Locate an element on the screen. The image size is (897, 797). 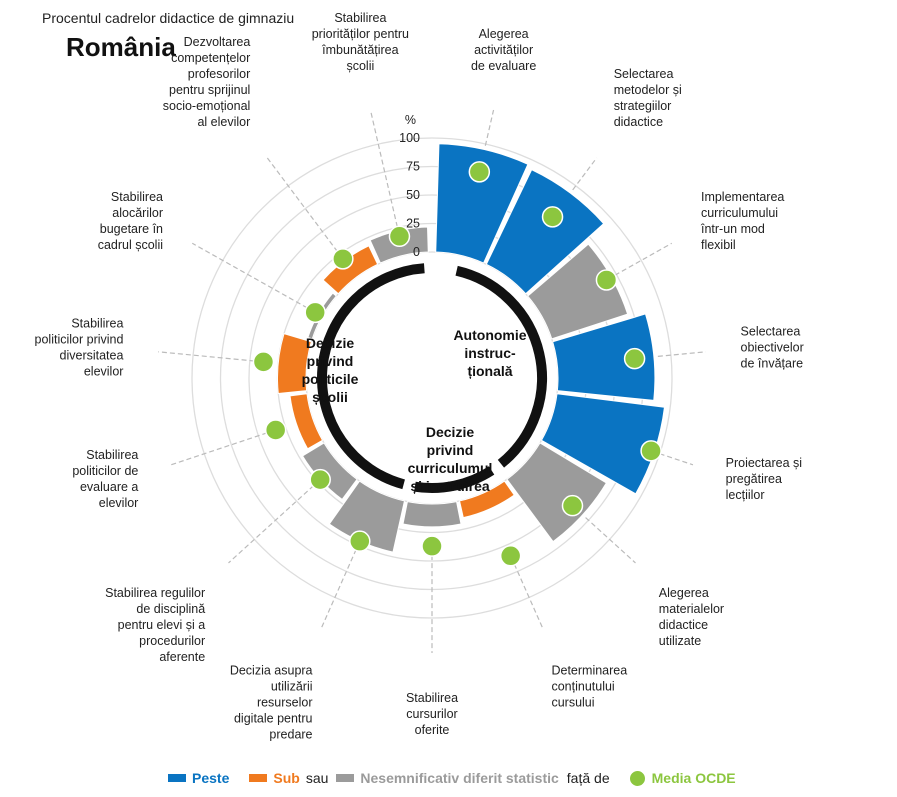
tick-label: 75 is located at coordinates (413, 167).